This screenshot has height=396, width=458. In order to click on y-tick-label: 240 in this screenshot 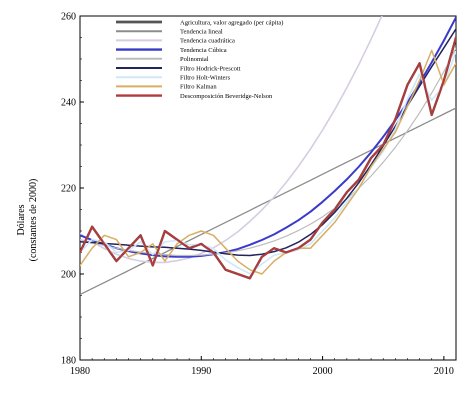, I will do `click(68, 103)`.